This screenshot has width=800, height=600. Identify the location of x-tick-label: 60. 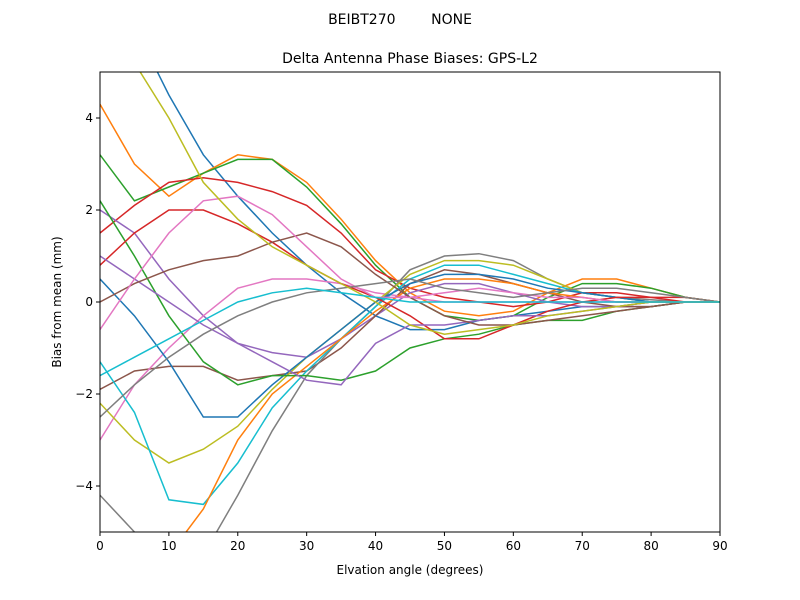
(513, 546).